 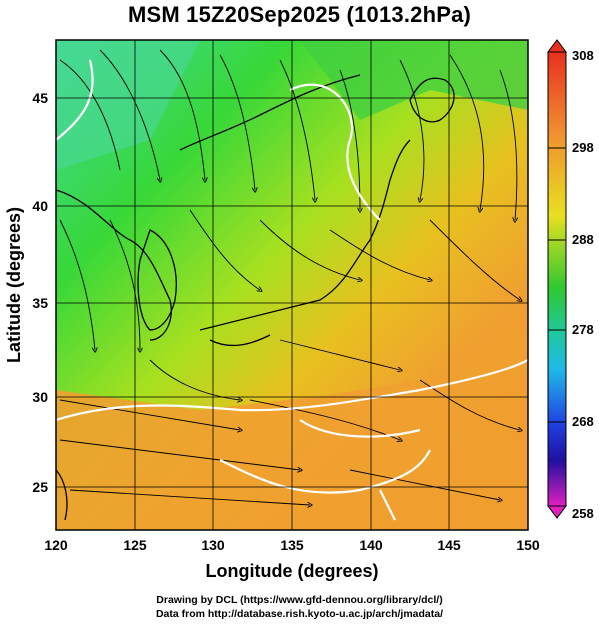 What do you see at coordinates (583, 513) in the screenshot?
I see `colorbar-label-258: 258` at bounding box center [583, 513].